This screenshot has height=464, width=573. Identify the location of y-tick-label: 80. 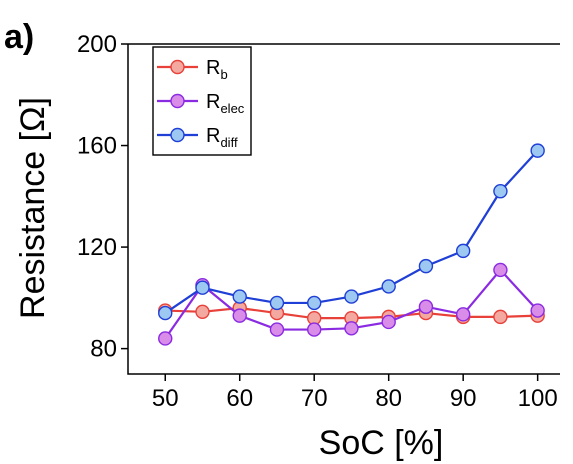
(103, 349).